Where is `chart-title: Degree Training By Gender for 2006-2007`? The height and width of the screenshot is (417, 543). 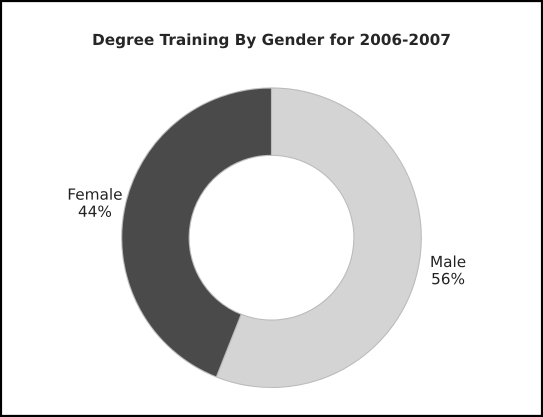
chart-title: Degree Training By Gender for 2006-2007 is located at coordinates (271, 40).